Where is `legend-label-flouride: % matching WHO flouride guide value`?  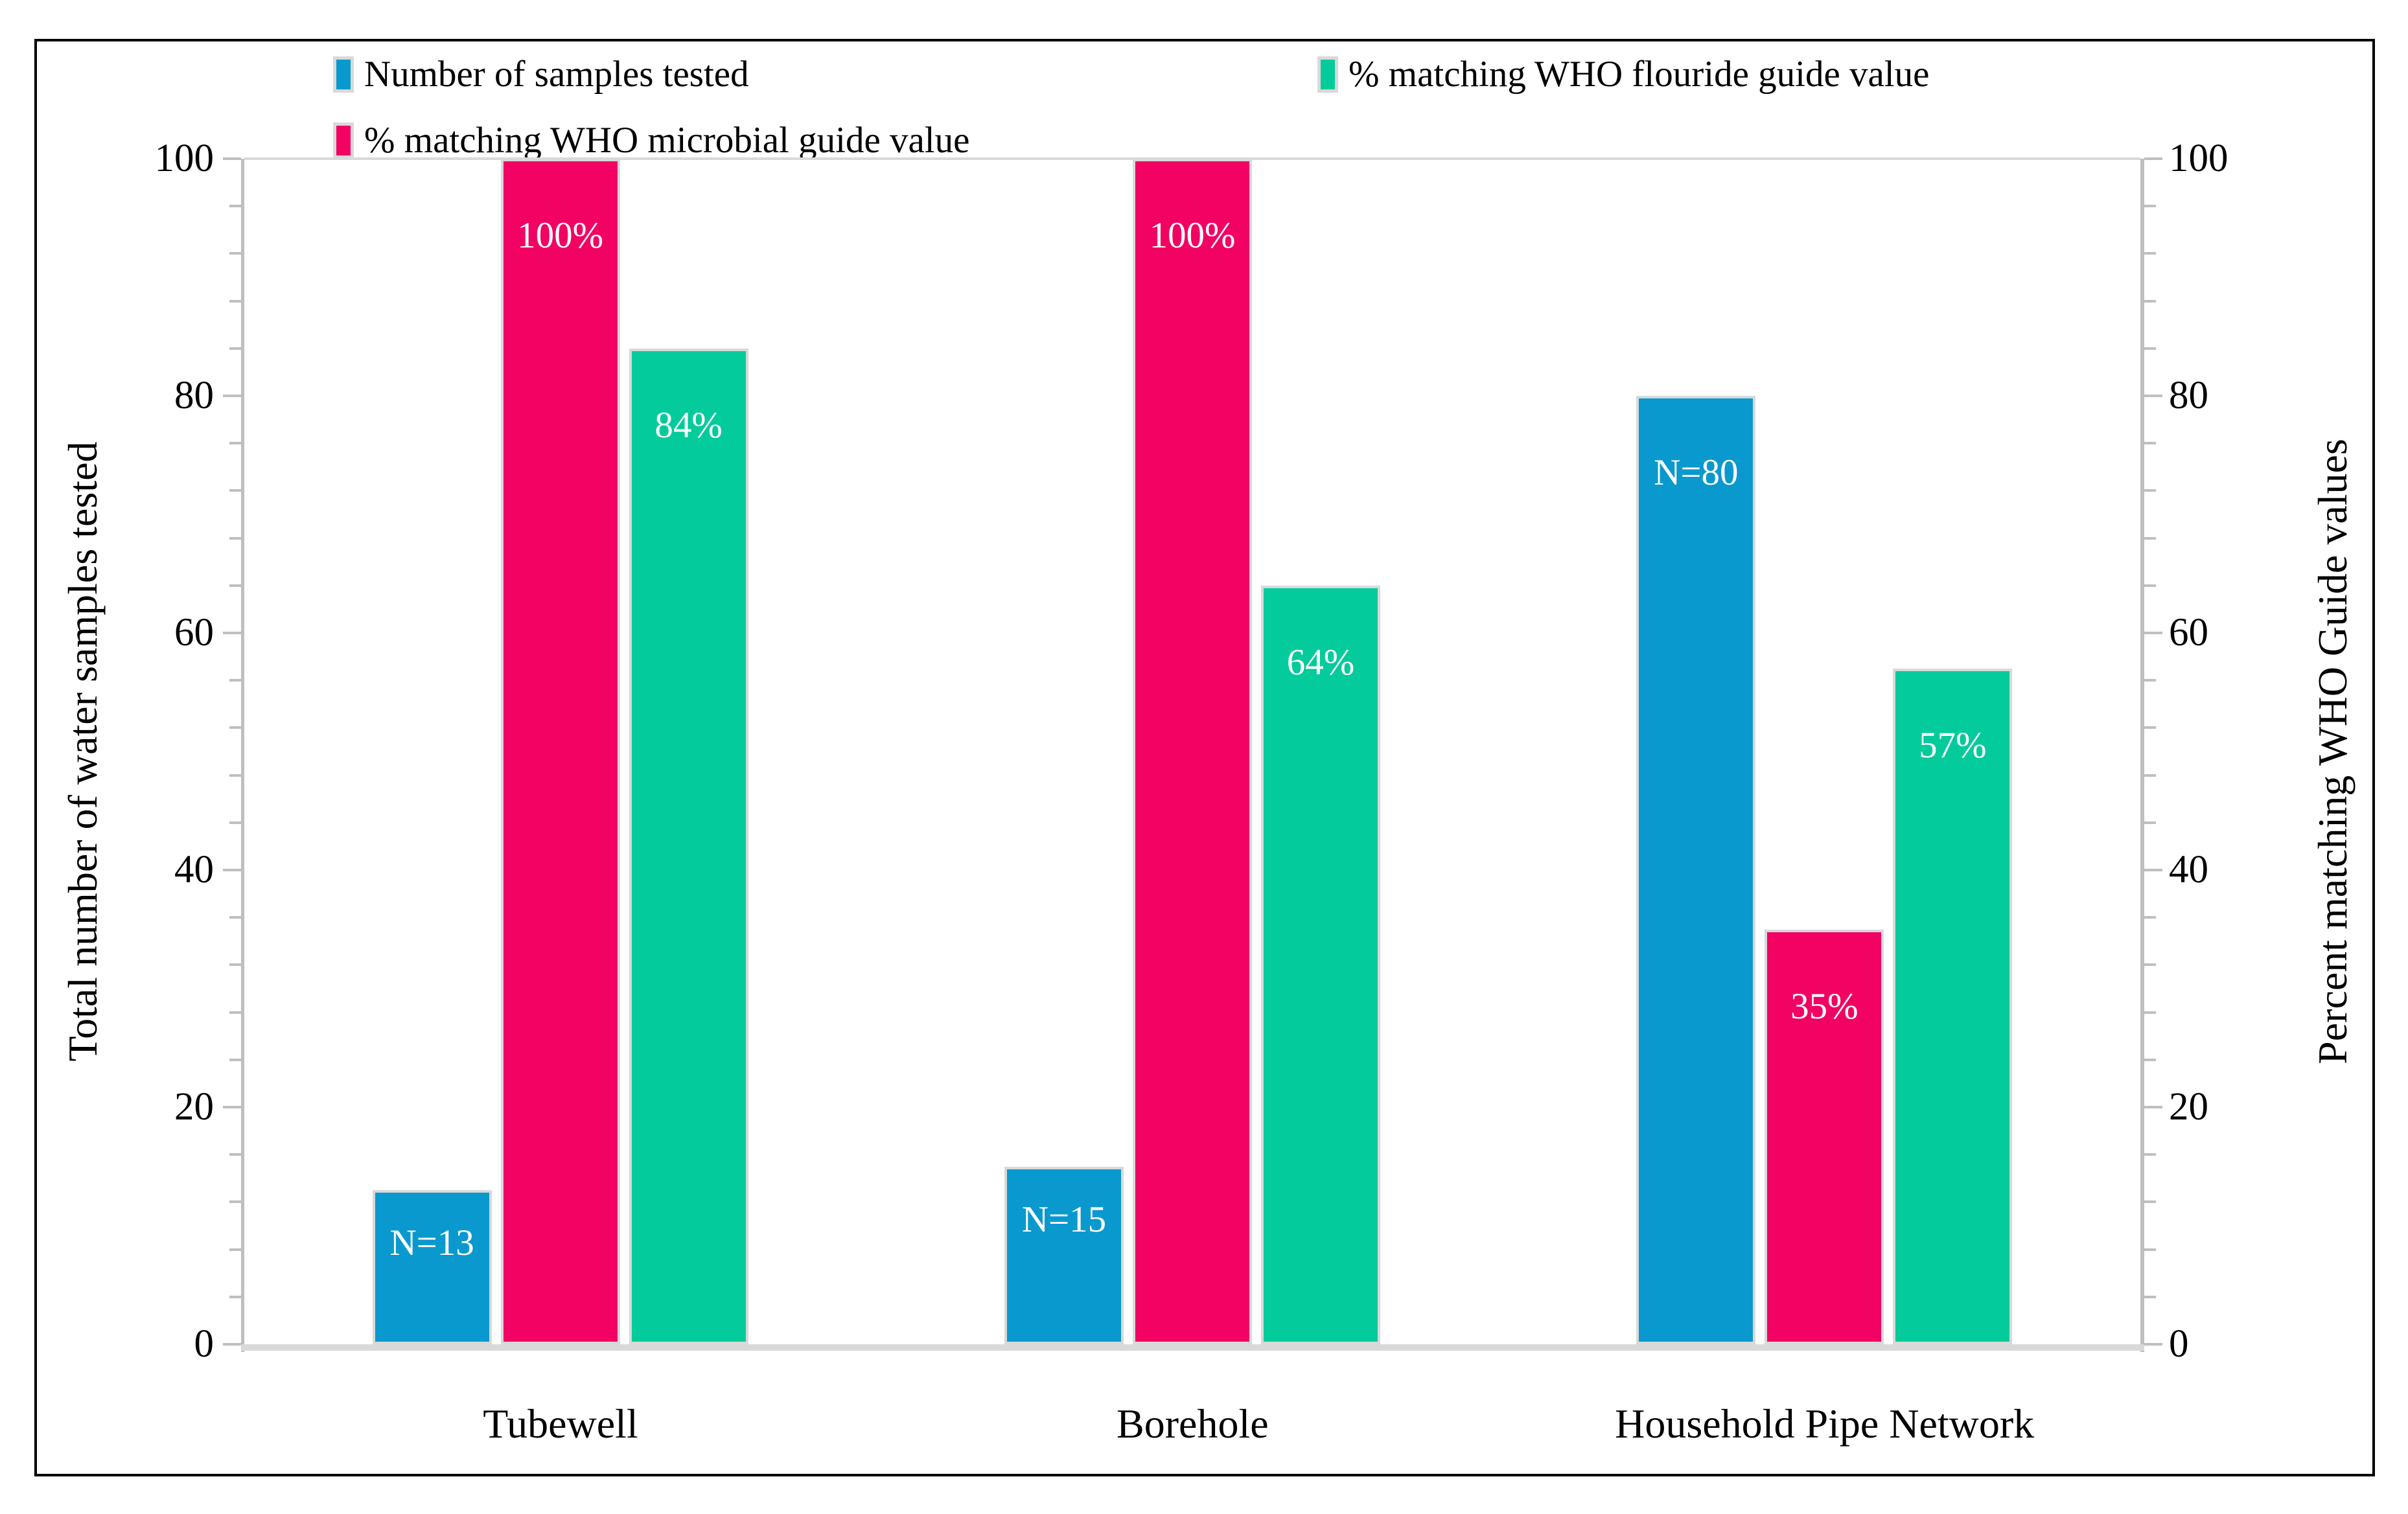
legend-label-flouride: % matching WHO flouride guide value is located at coordinates (1639, 74).